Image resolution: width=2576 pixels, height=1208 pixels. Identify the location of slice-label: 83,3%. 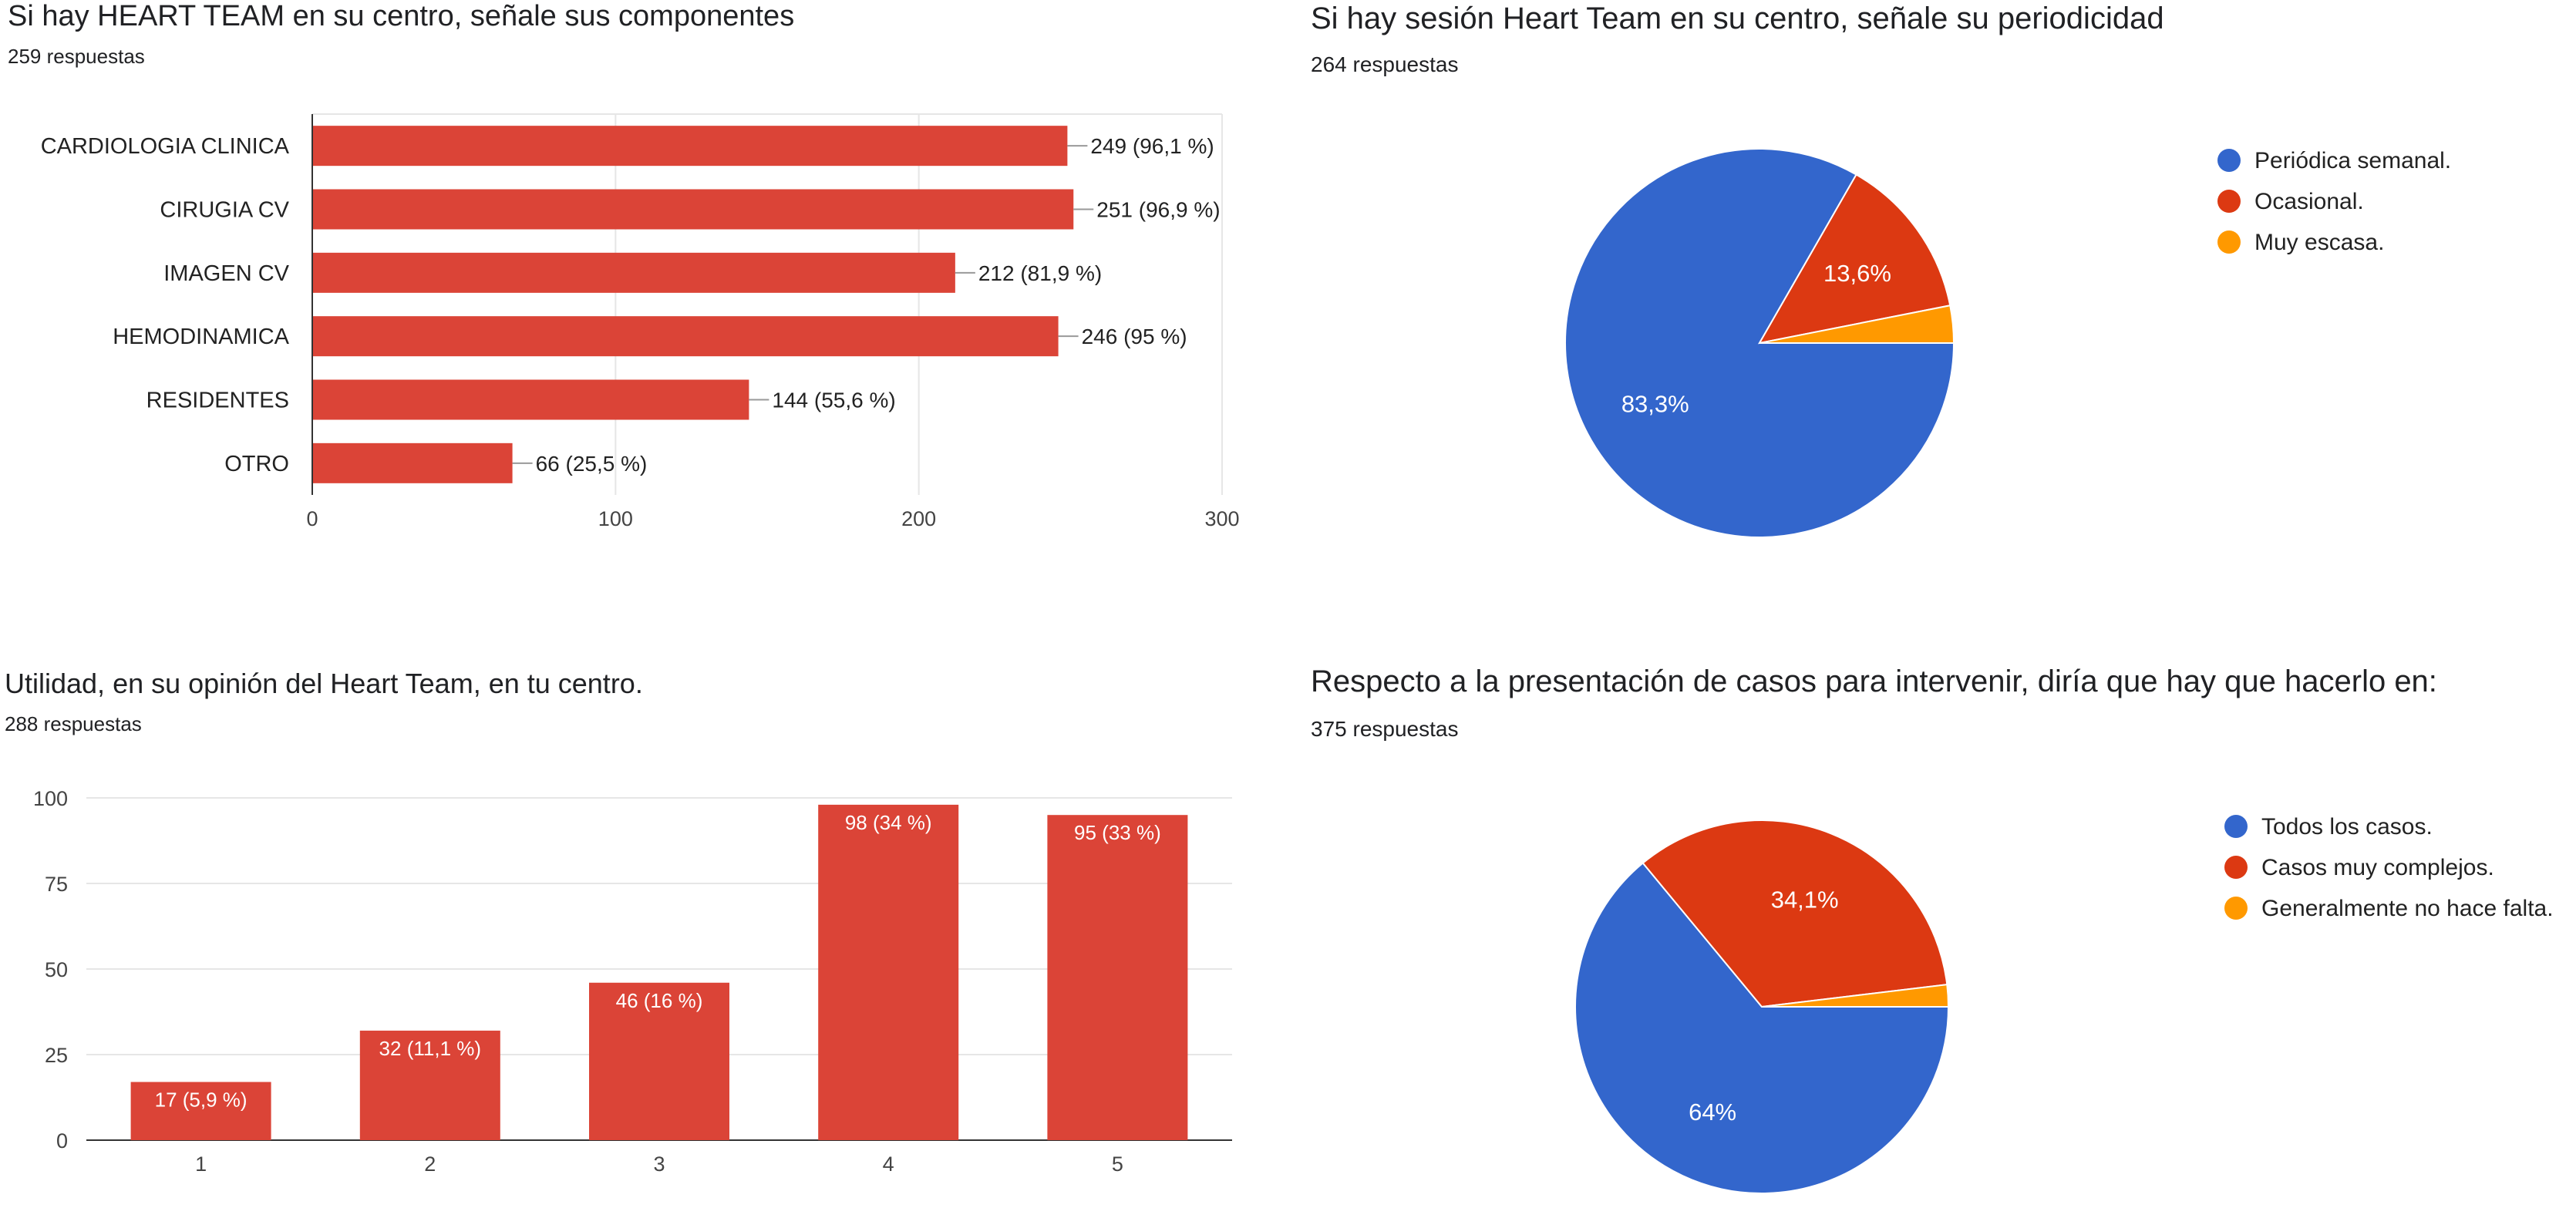
(1655, 403).